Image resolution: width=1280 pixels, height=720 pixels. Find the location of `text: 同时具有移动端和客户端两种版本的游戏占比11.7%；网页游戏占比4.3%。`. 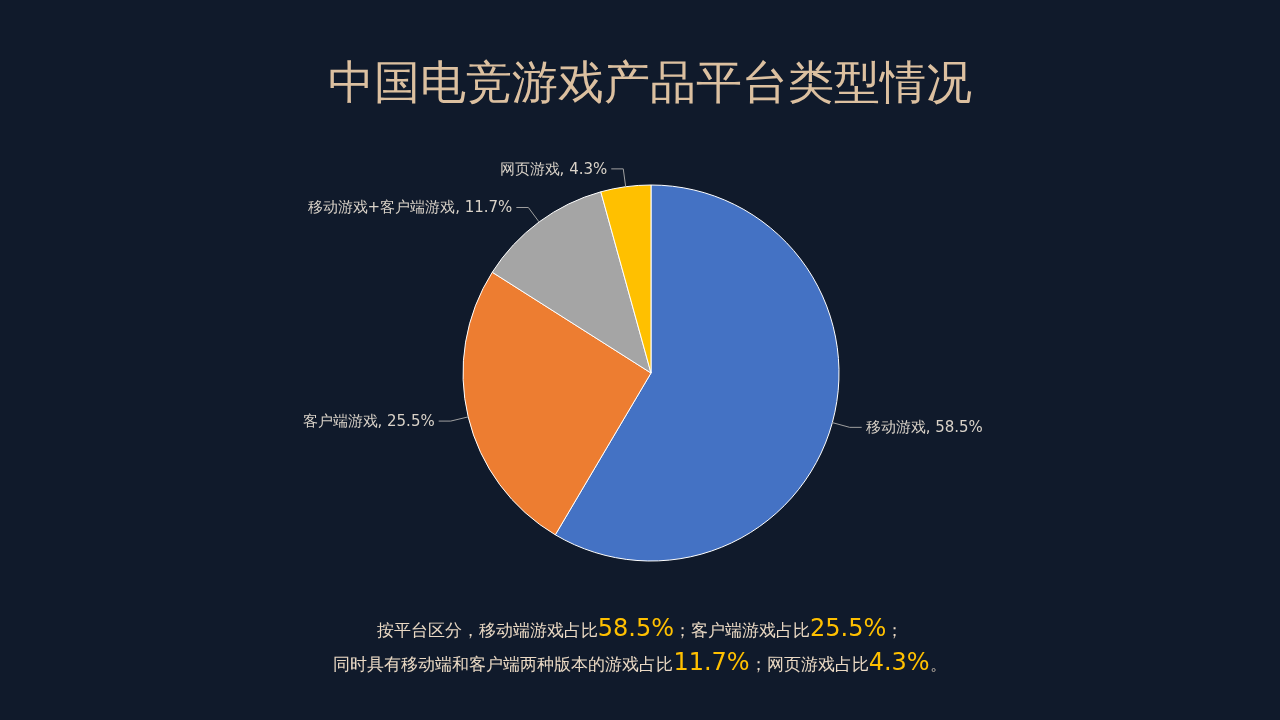

text: 同时具有移动端和客户端两种版本的游戏占比11.7%；网页游戏占比4.3%。 is located at coordinates (640, 662).